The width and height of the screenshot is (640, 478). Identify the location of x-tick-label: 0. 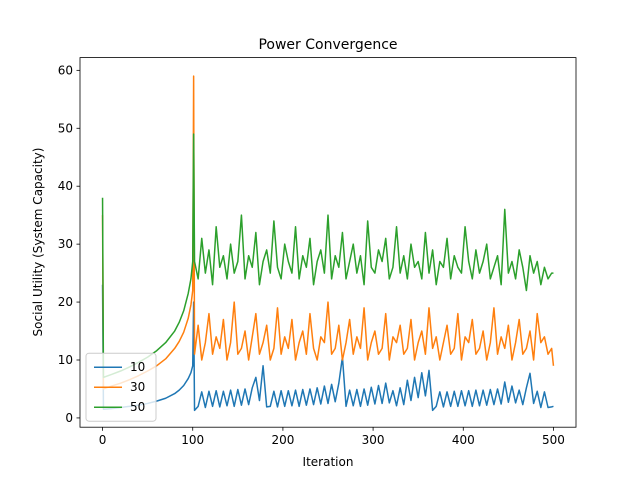
(103, 440).